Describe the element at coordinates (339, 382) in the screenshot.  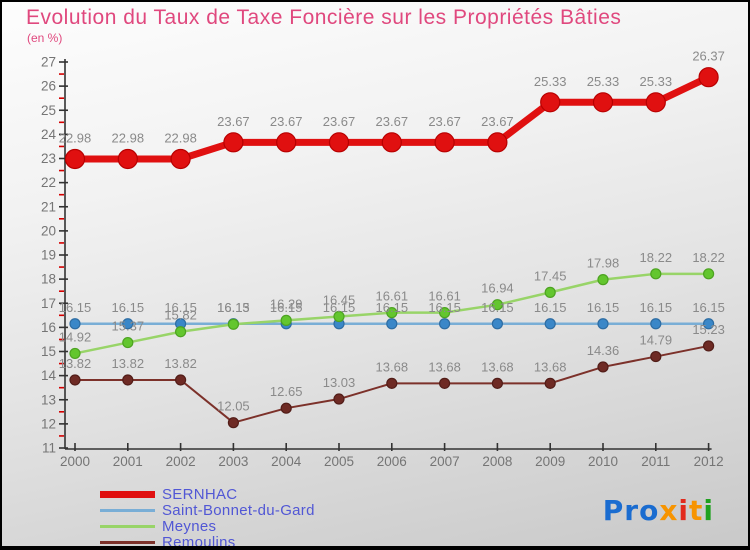
I see `data-label: 13.03` at that location.